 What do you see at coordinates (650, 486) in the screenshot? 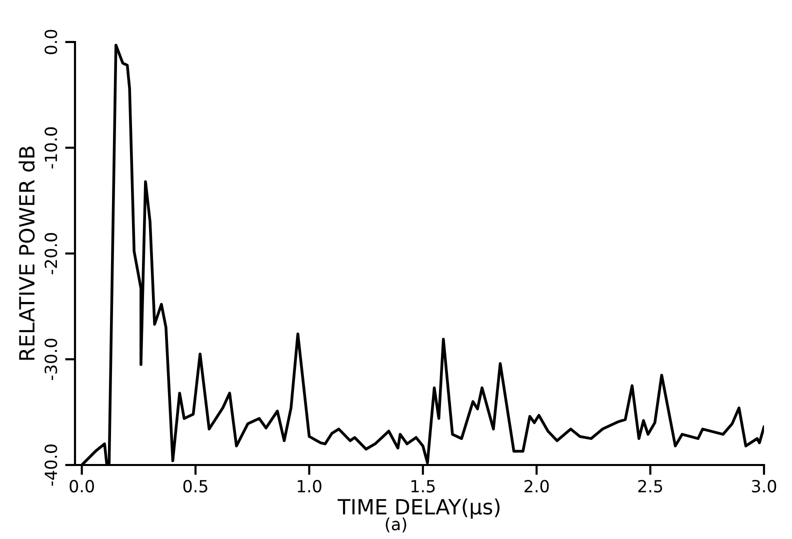
I see `x-tick-label: 2.5` at bounding box center [650, 486].